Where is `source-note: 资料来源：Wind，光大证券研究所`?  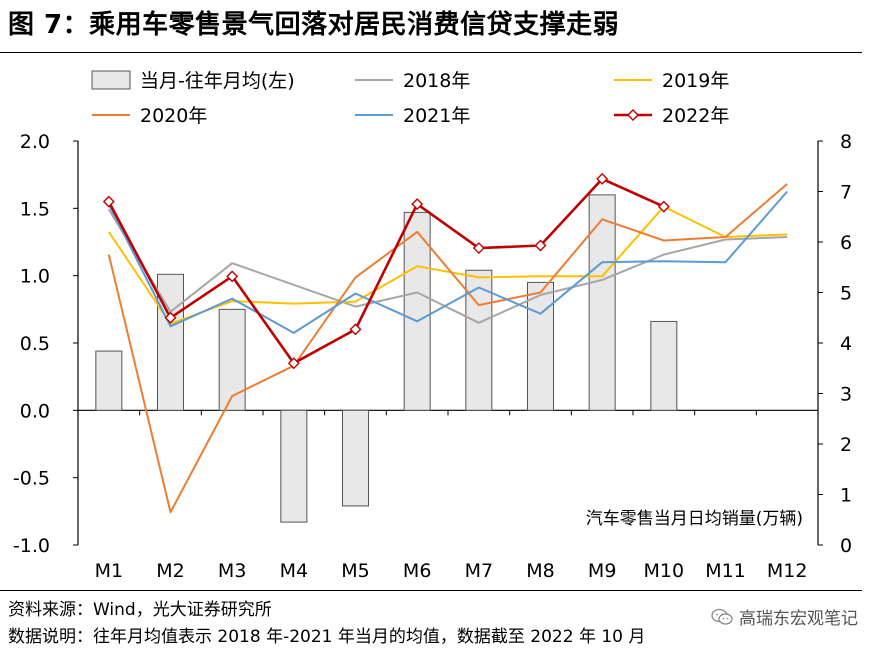 source-note: 资料来源：Wind，光大证券研究所 is located at coordinates (140, 610).